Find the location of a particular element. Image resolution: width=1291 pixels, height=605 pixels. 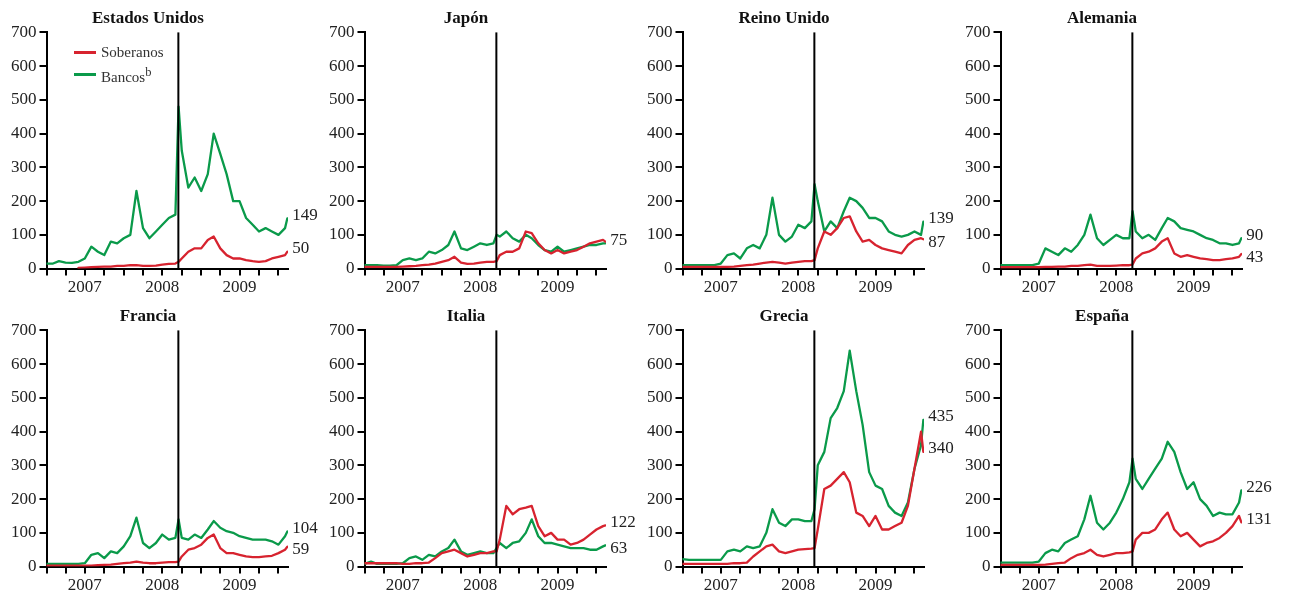

chart-title: Japón is located at coordinates (466, 17).